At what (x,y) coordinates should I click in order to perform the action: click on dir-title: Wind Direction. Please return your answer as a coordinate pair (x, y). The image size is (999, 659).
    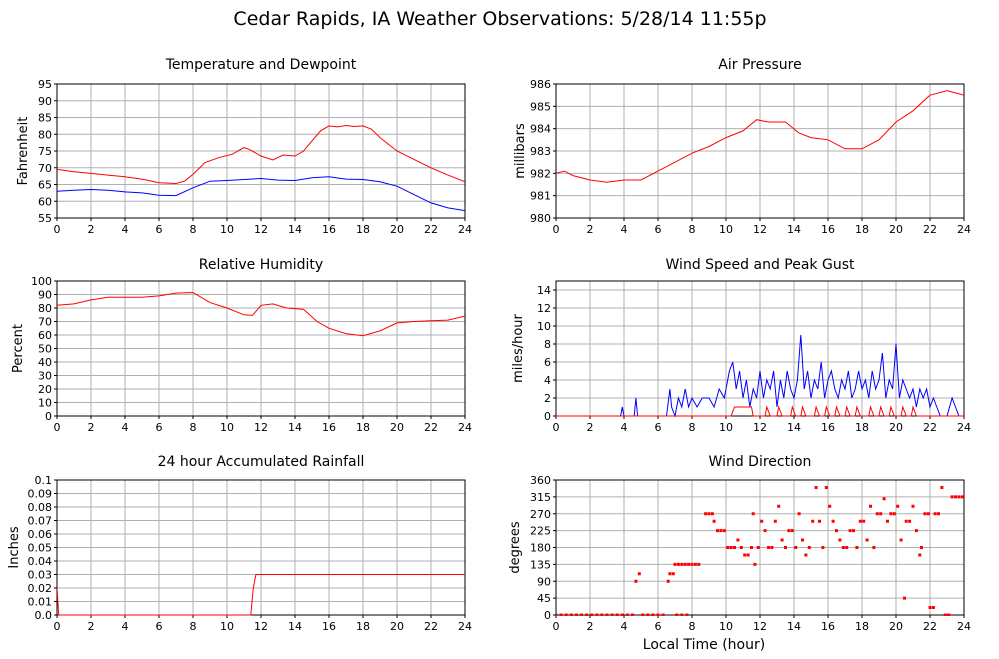
    Looking at the image, I should click on (760, 462).